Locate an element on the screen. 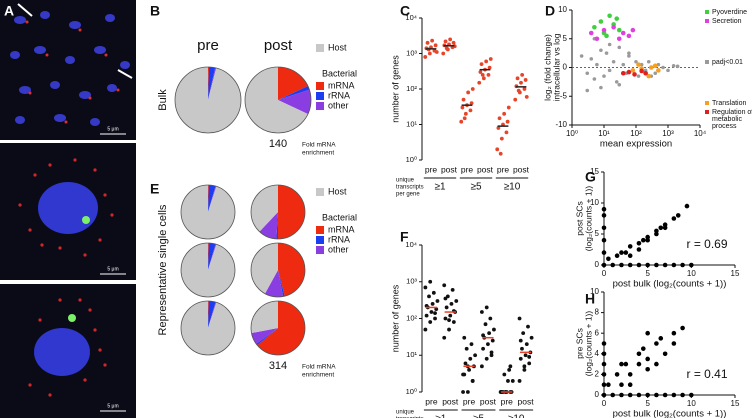  group-label: ≥5 is located at coordinates (478, 416).